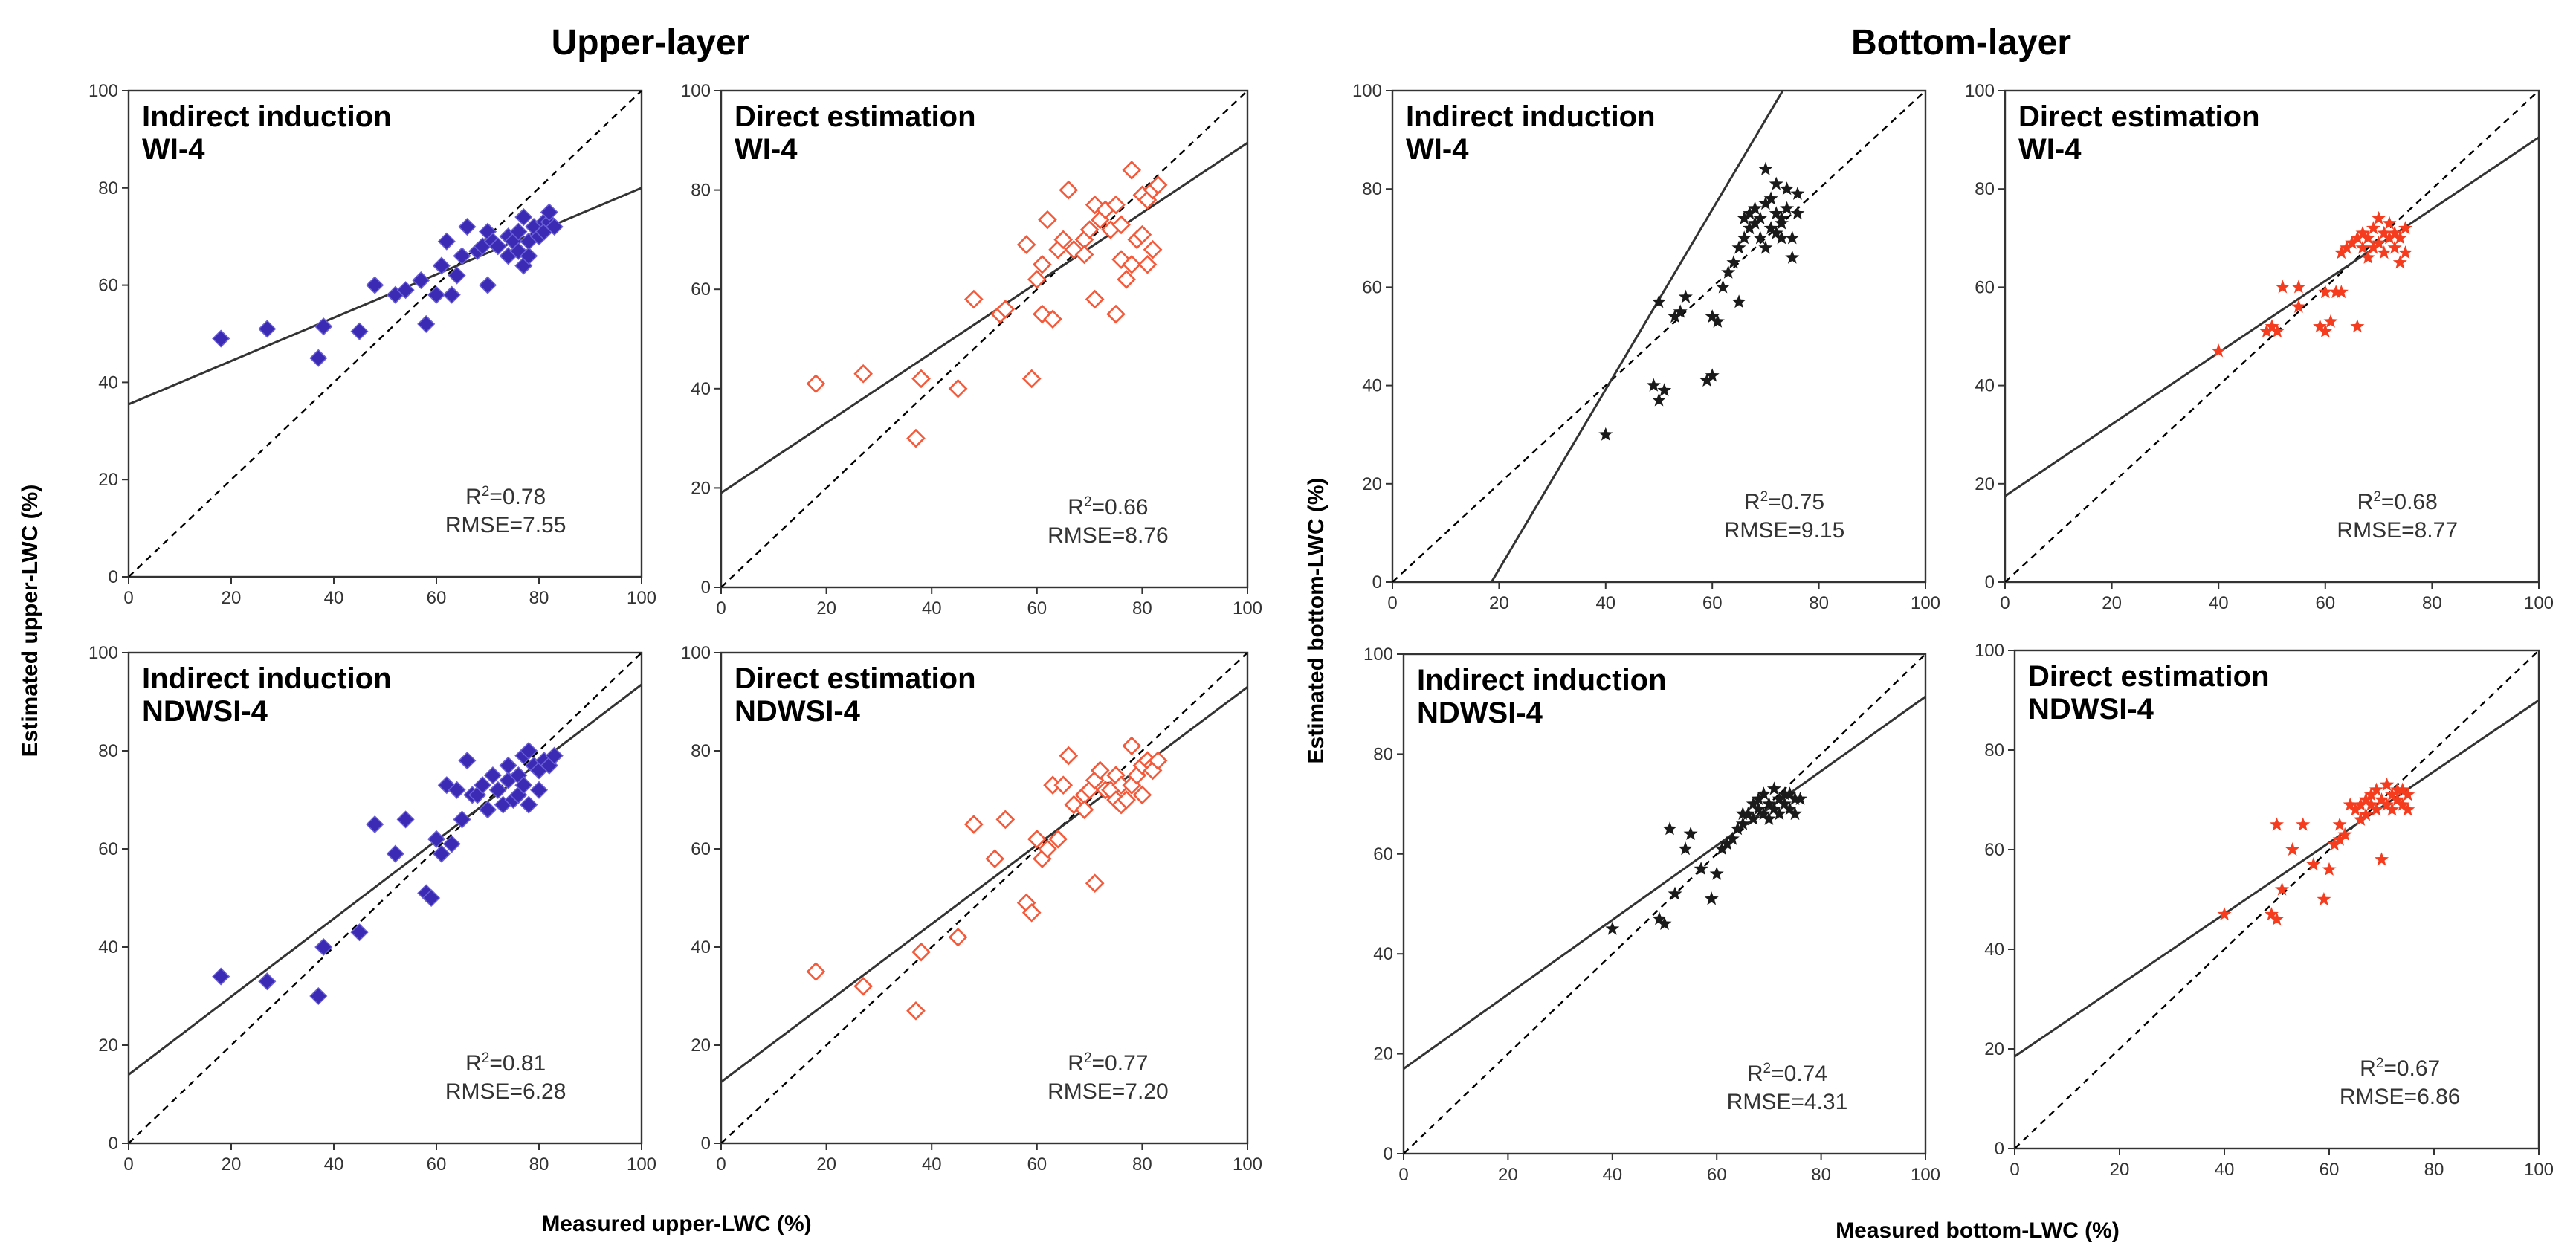 Image resolution: width=2576 pixels, height=1260 pixels. What do you see at coordinates (651, 43) in the screenshot?
I see `upper-layer-title: Upper-layer` at bounding box center [651, 43].